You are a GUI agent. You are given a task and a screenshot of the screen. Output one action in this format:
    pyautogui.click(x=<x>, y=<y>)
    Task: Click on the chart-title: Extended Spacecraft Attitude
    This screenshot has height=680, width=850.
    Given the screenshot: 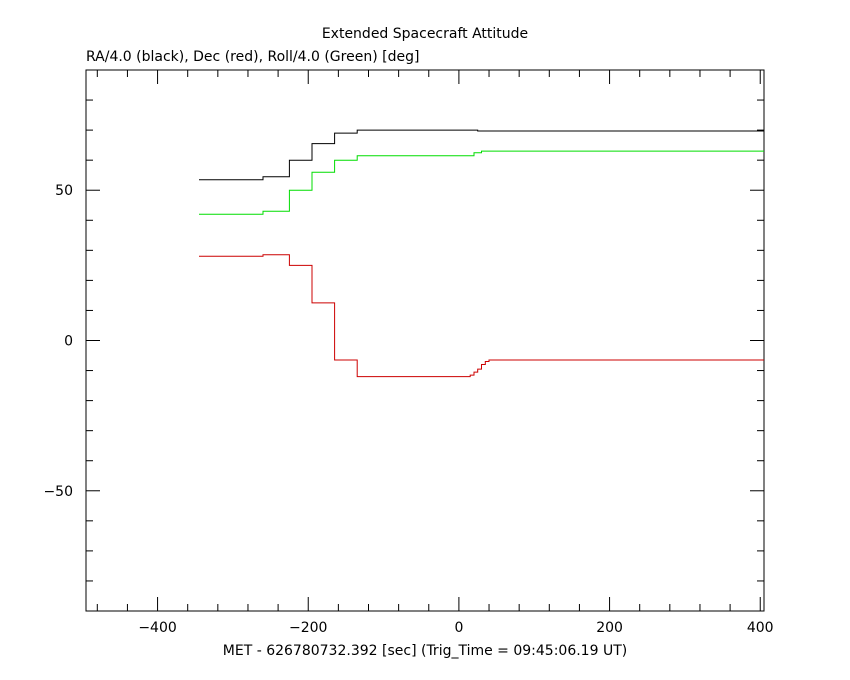 What is the action you would take?
    pyautogui.click(x=425, y=34)
    